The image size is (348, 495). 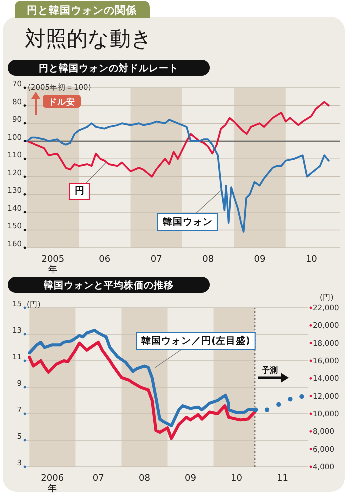 I want to click on x-tick-label: 11, so click(x=283, y=479).